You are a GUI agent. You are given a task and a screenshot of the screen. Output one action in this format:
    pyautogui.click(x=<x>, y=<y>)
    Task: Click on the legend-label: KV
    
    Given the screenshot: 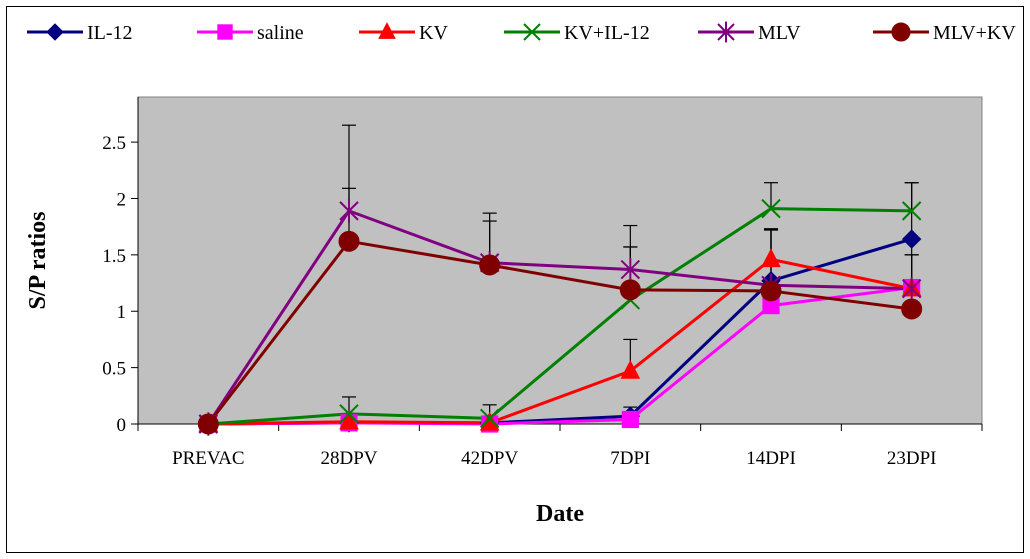 What is the action you would take?
    pyautogui.click(x=433, y=33)
    